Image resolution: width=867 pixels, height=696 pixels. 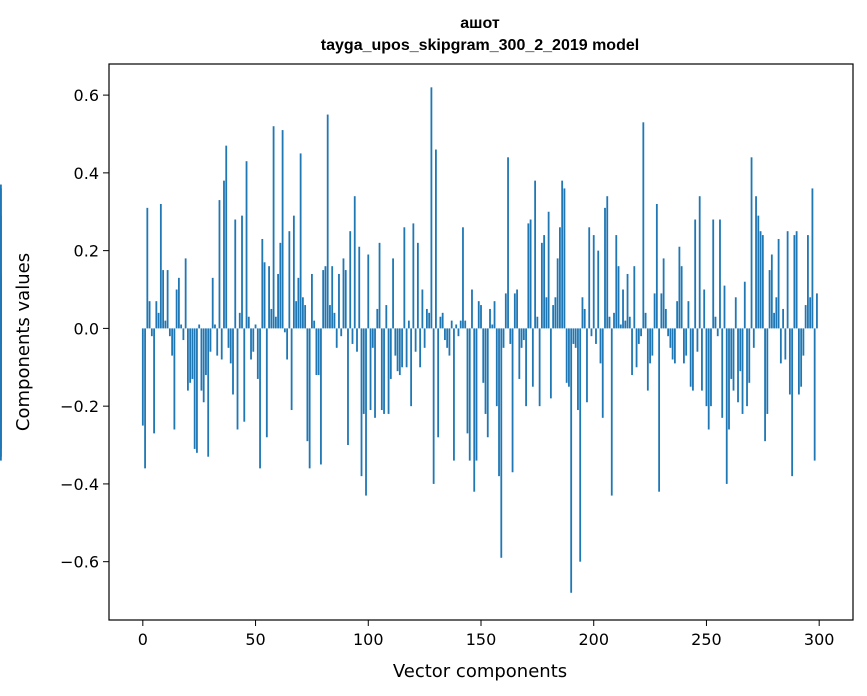 What do you see at coordinates (79, 484) in the screenshot?
I see `y-tick-label: −0.4` at bounding box center [79, 484].